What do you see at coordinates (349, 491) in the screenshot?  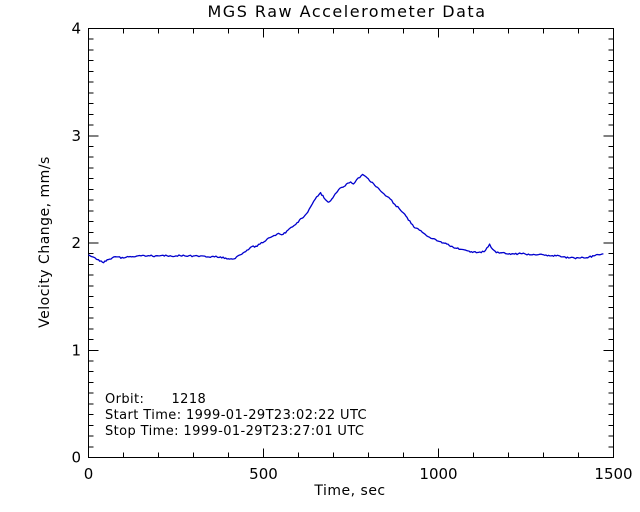 I see `x-axis-label: Time, sec` at bounding box center [349, 491].